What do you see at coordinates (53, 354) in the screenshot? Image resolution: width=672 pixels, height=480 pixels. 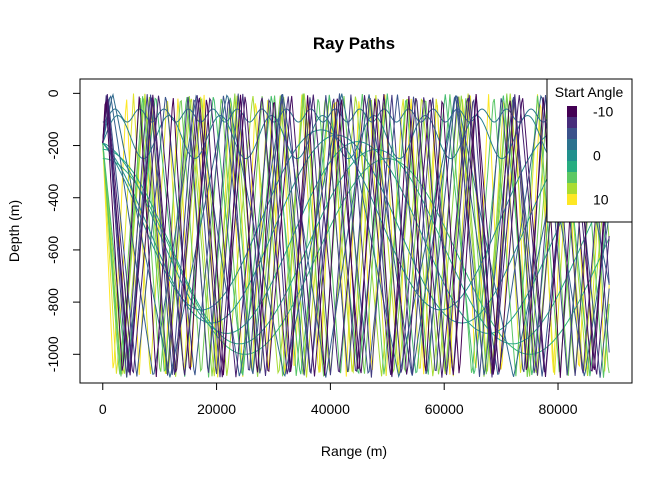 I see `y-tick-label: -1000` at bounding box center [53, 354].